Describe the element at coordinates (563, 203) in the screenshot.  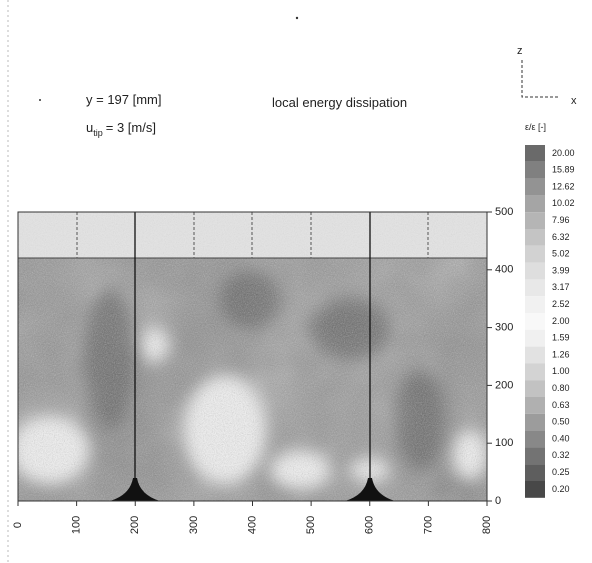
I see `colorbar-label: 10.02` at that location.